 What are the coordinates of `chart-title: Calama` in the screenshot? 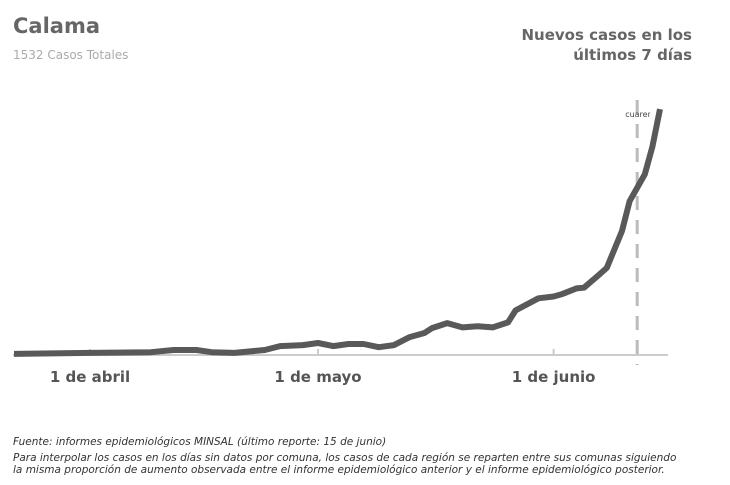 It's located at (57, 26).